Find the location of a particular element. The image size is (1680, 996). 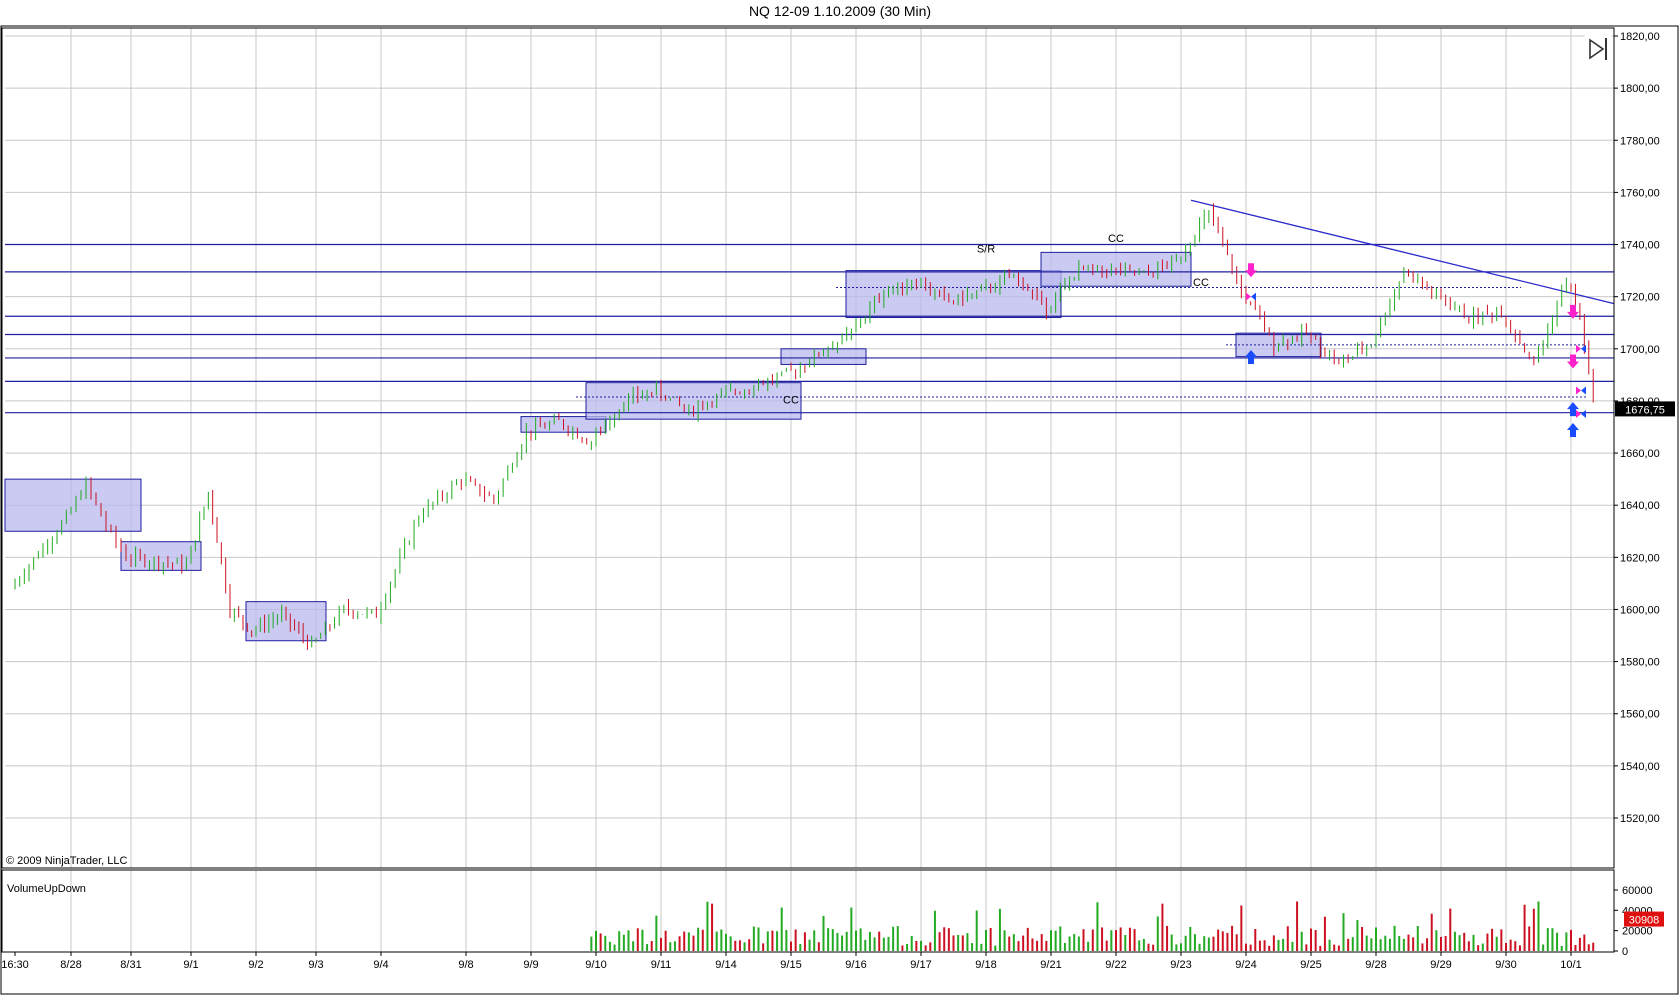

vol-y-tick-label: 0 is located at coordinates (1625, 952).